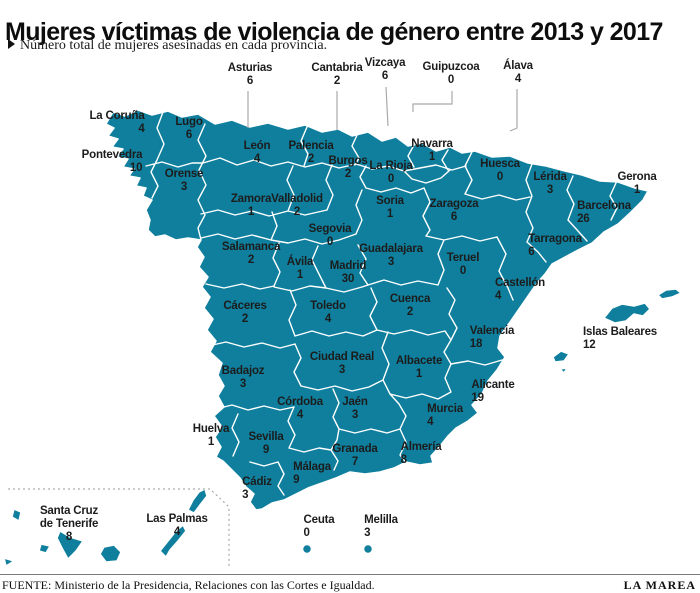 The width and height of the screenshot is (700, 593). I want to click on province-label-teruel: Teruel 0, so click(463, 264).